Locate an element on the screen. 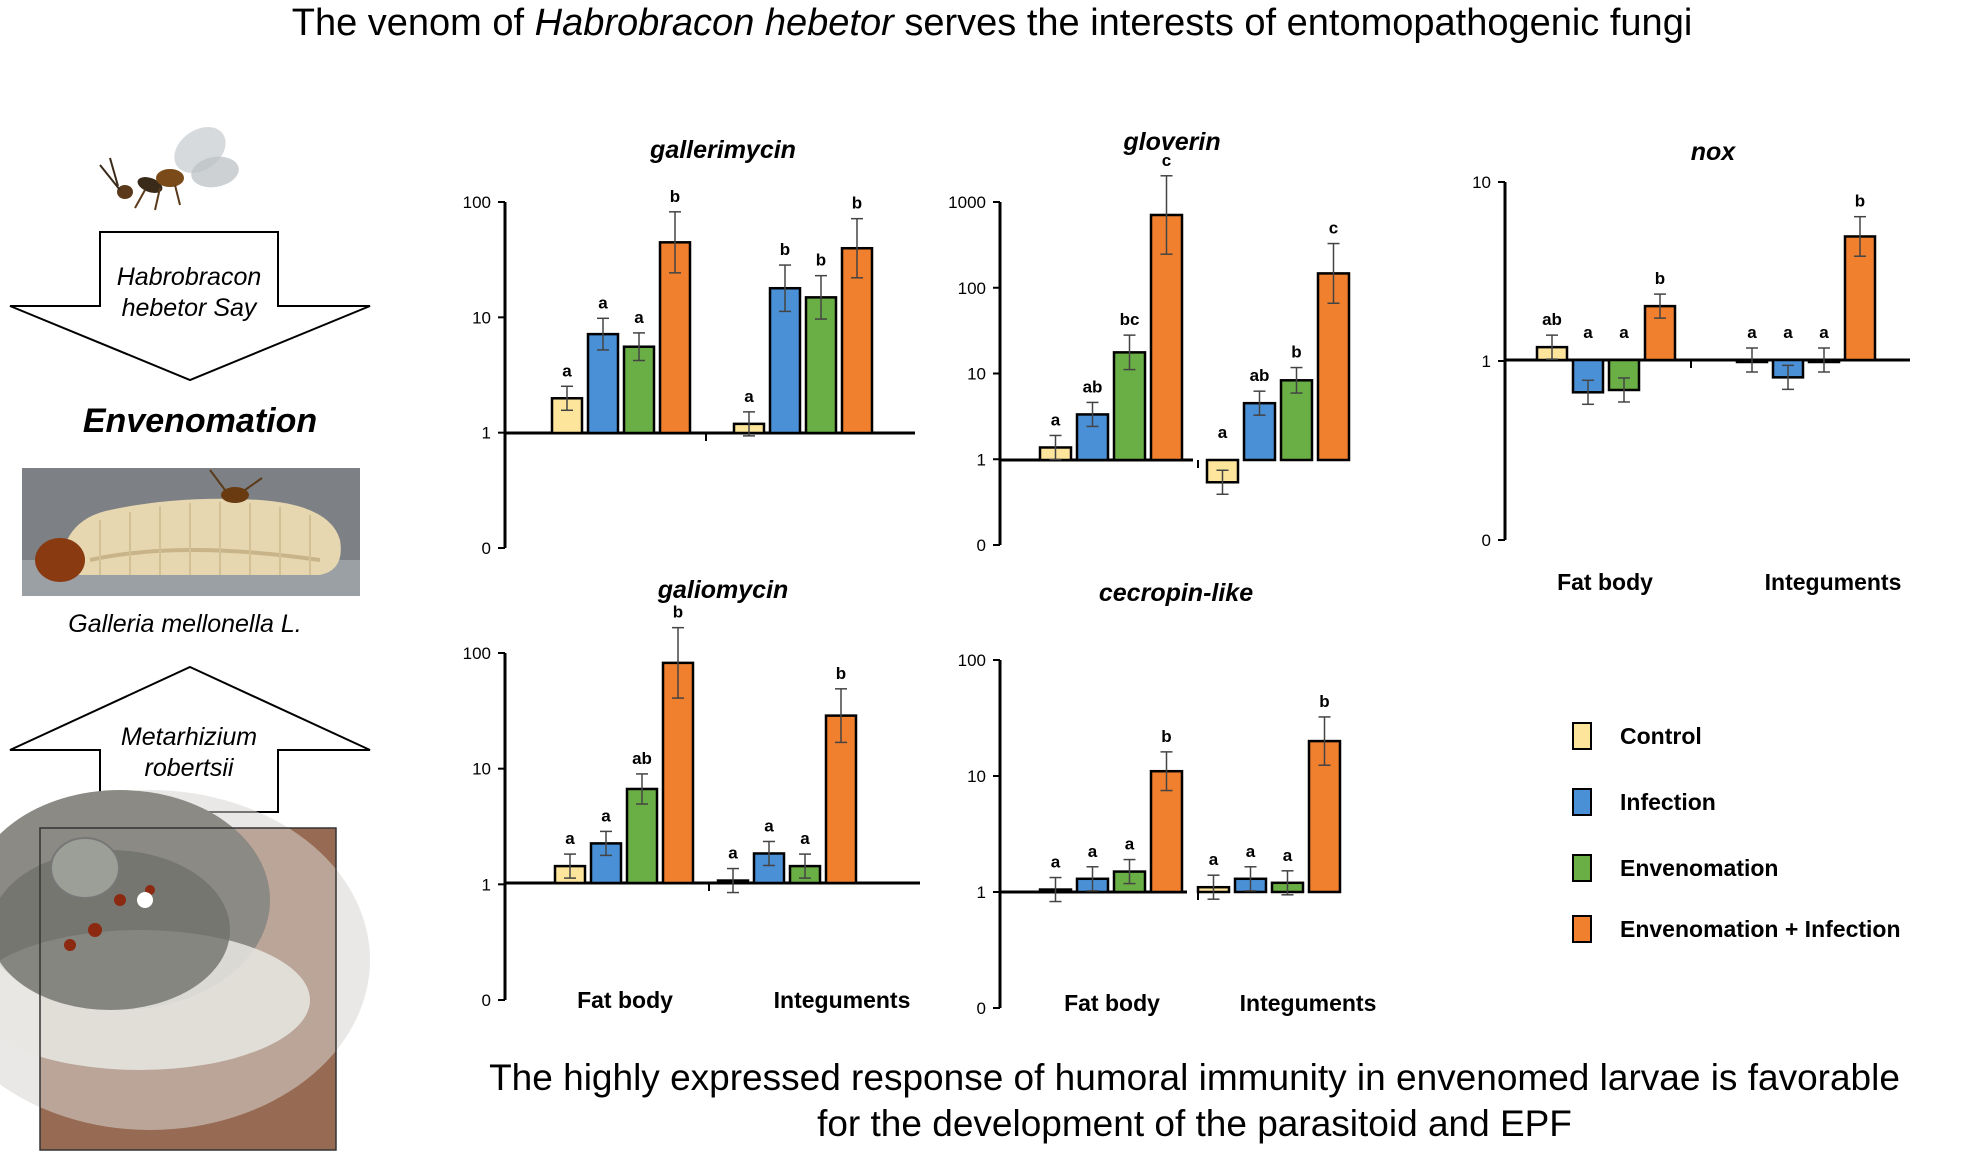 This screenshot has height=1157, width=1984. title-pre: The venom of is located at coordinates (413, 23).